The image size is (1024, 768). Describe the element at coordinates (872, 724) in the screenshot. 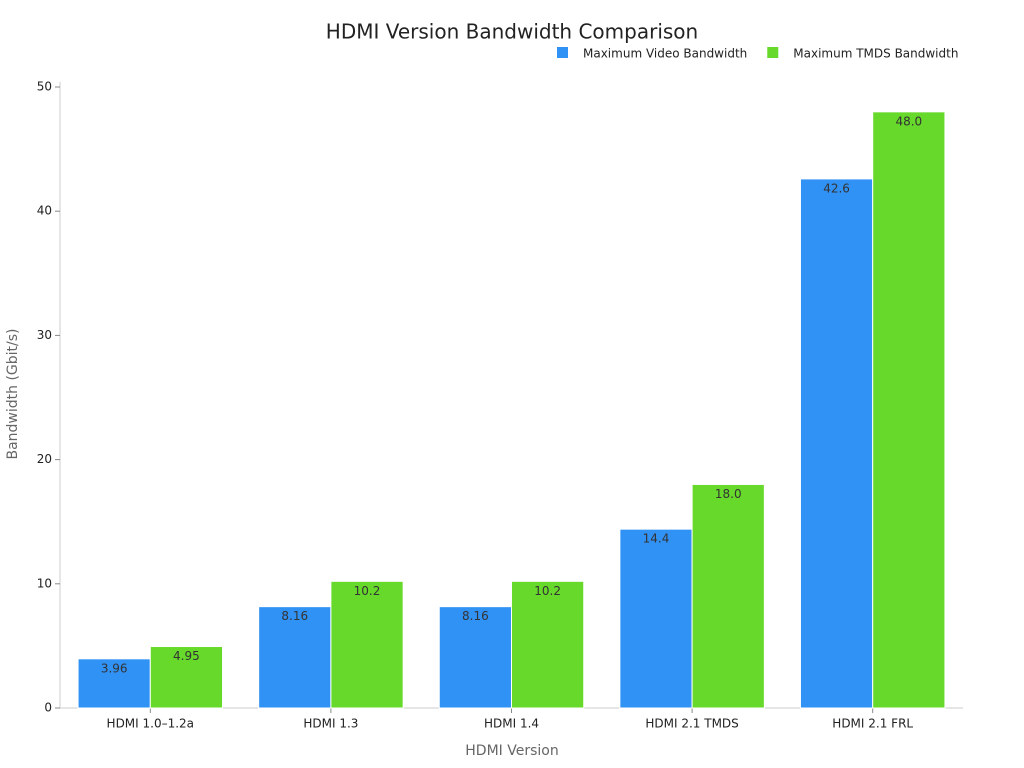

I see `x-tick-label: HDMI 2.1 FRL` at that location.